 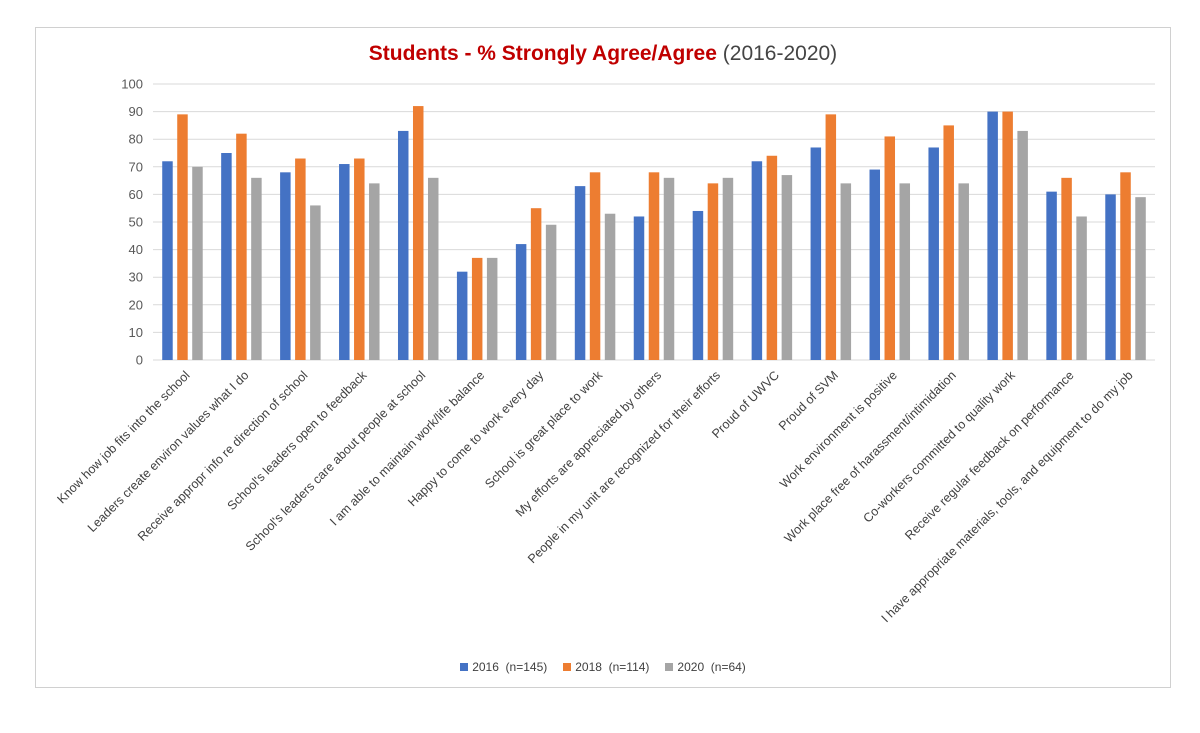 What do you see at coordinates (543, 429) in the screenshot?
I see `category-label: School is great place to work` at bounding box center [543, 429].